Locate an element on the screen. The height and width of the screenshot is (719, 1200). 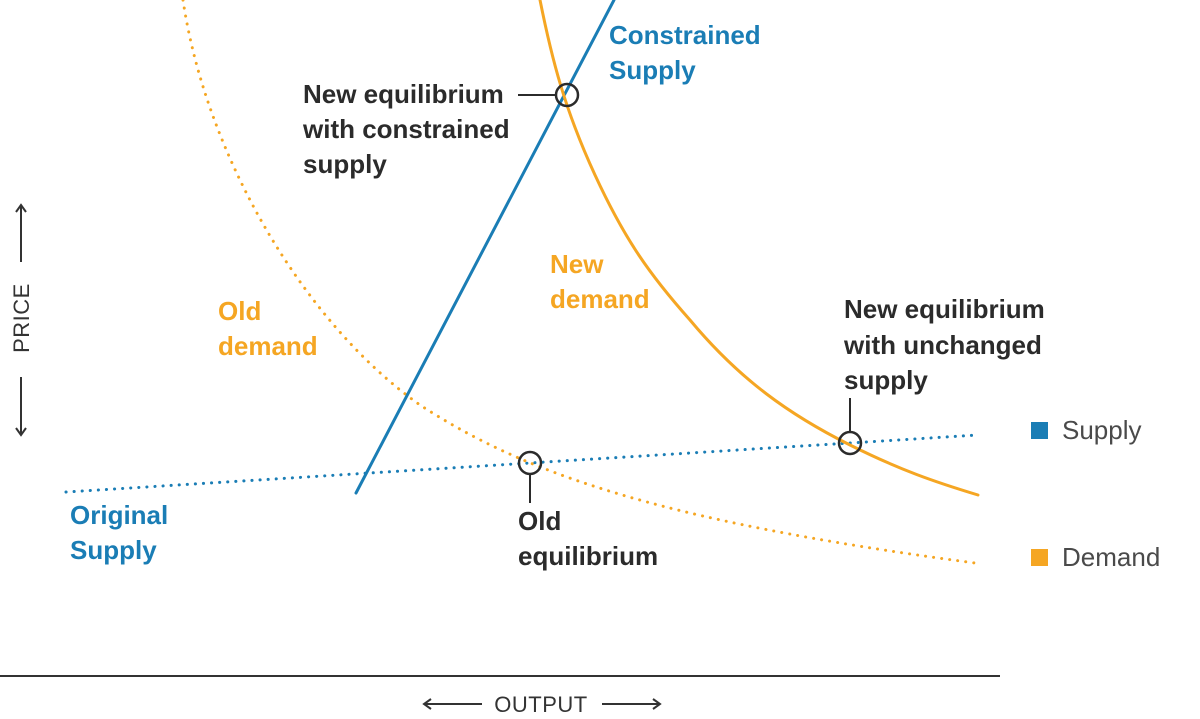
old-demand-label: Old demand is located at coordinates (268, 328).